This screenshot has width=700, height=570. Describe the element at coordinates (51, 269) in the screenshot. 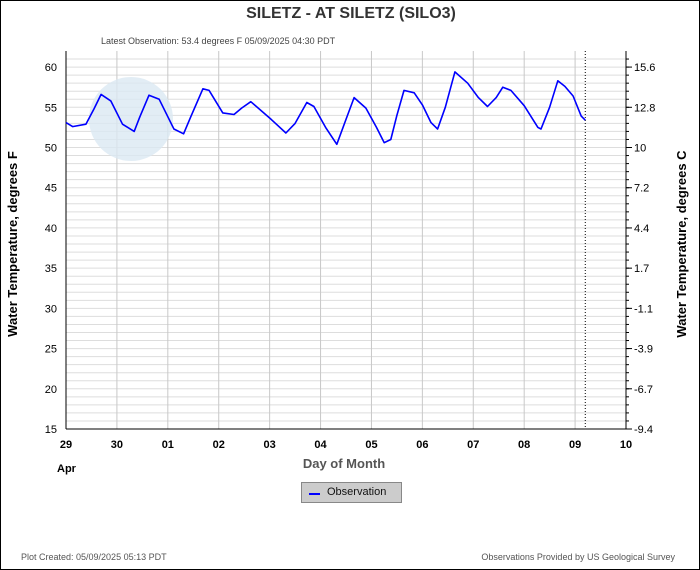

I see `y-tick-label: 35` at that location.